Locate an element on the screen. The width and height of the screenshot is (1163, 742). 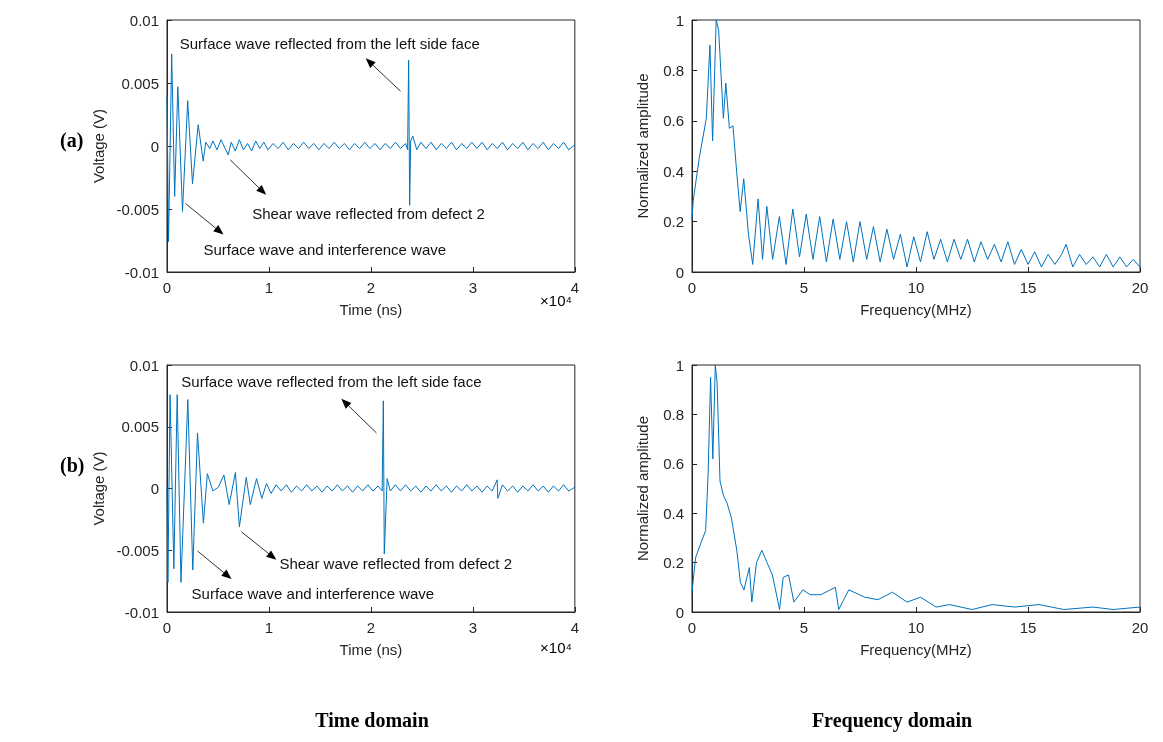
text: Time domain is located at coordinates (372, 720).